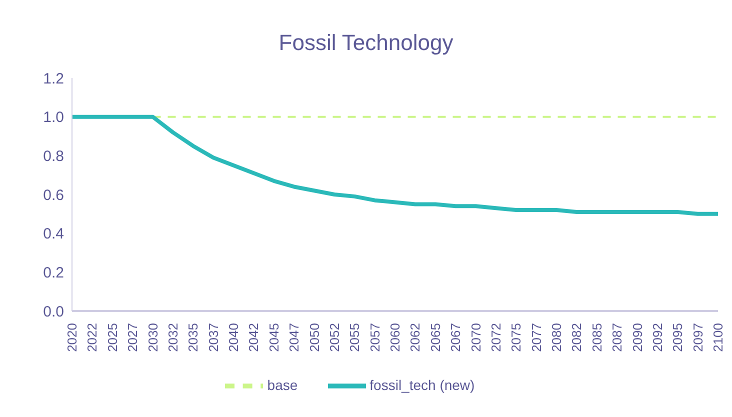 Image resolution: width=732 pixels, height=417 pixels. I want to click on x-tick-label: 2087, so click(617, 337).